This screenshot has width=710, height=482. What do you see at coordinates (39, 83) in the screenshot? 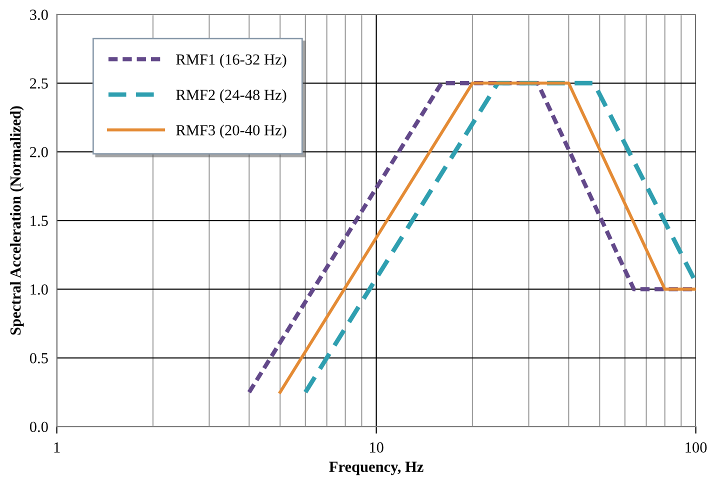
I see `y-tick-label: 2.5` at bounding box center [39, 83].